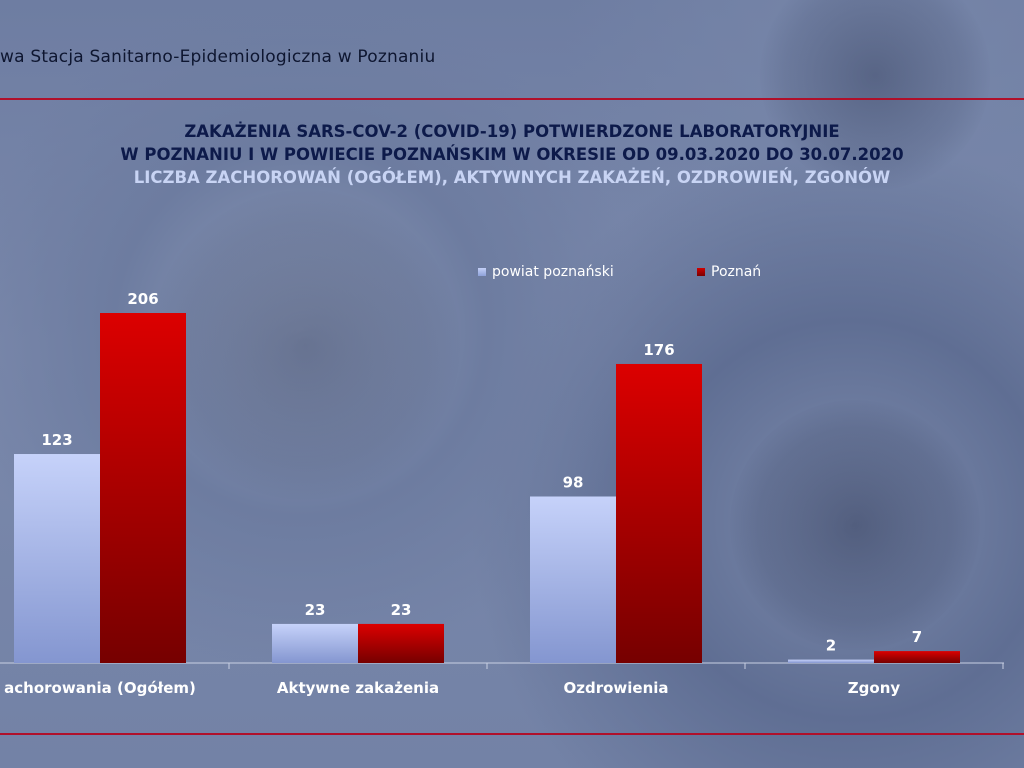 The image size is (1024, 768). What do you see at coordinates (553, 272) in the screenshot?
I see `legend-label: powiat poznański` at bounding box center [553, 272].